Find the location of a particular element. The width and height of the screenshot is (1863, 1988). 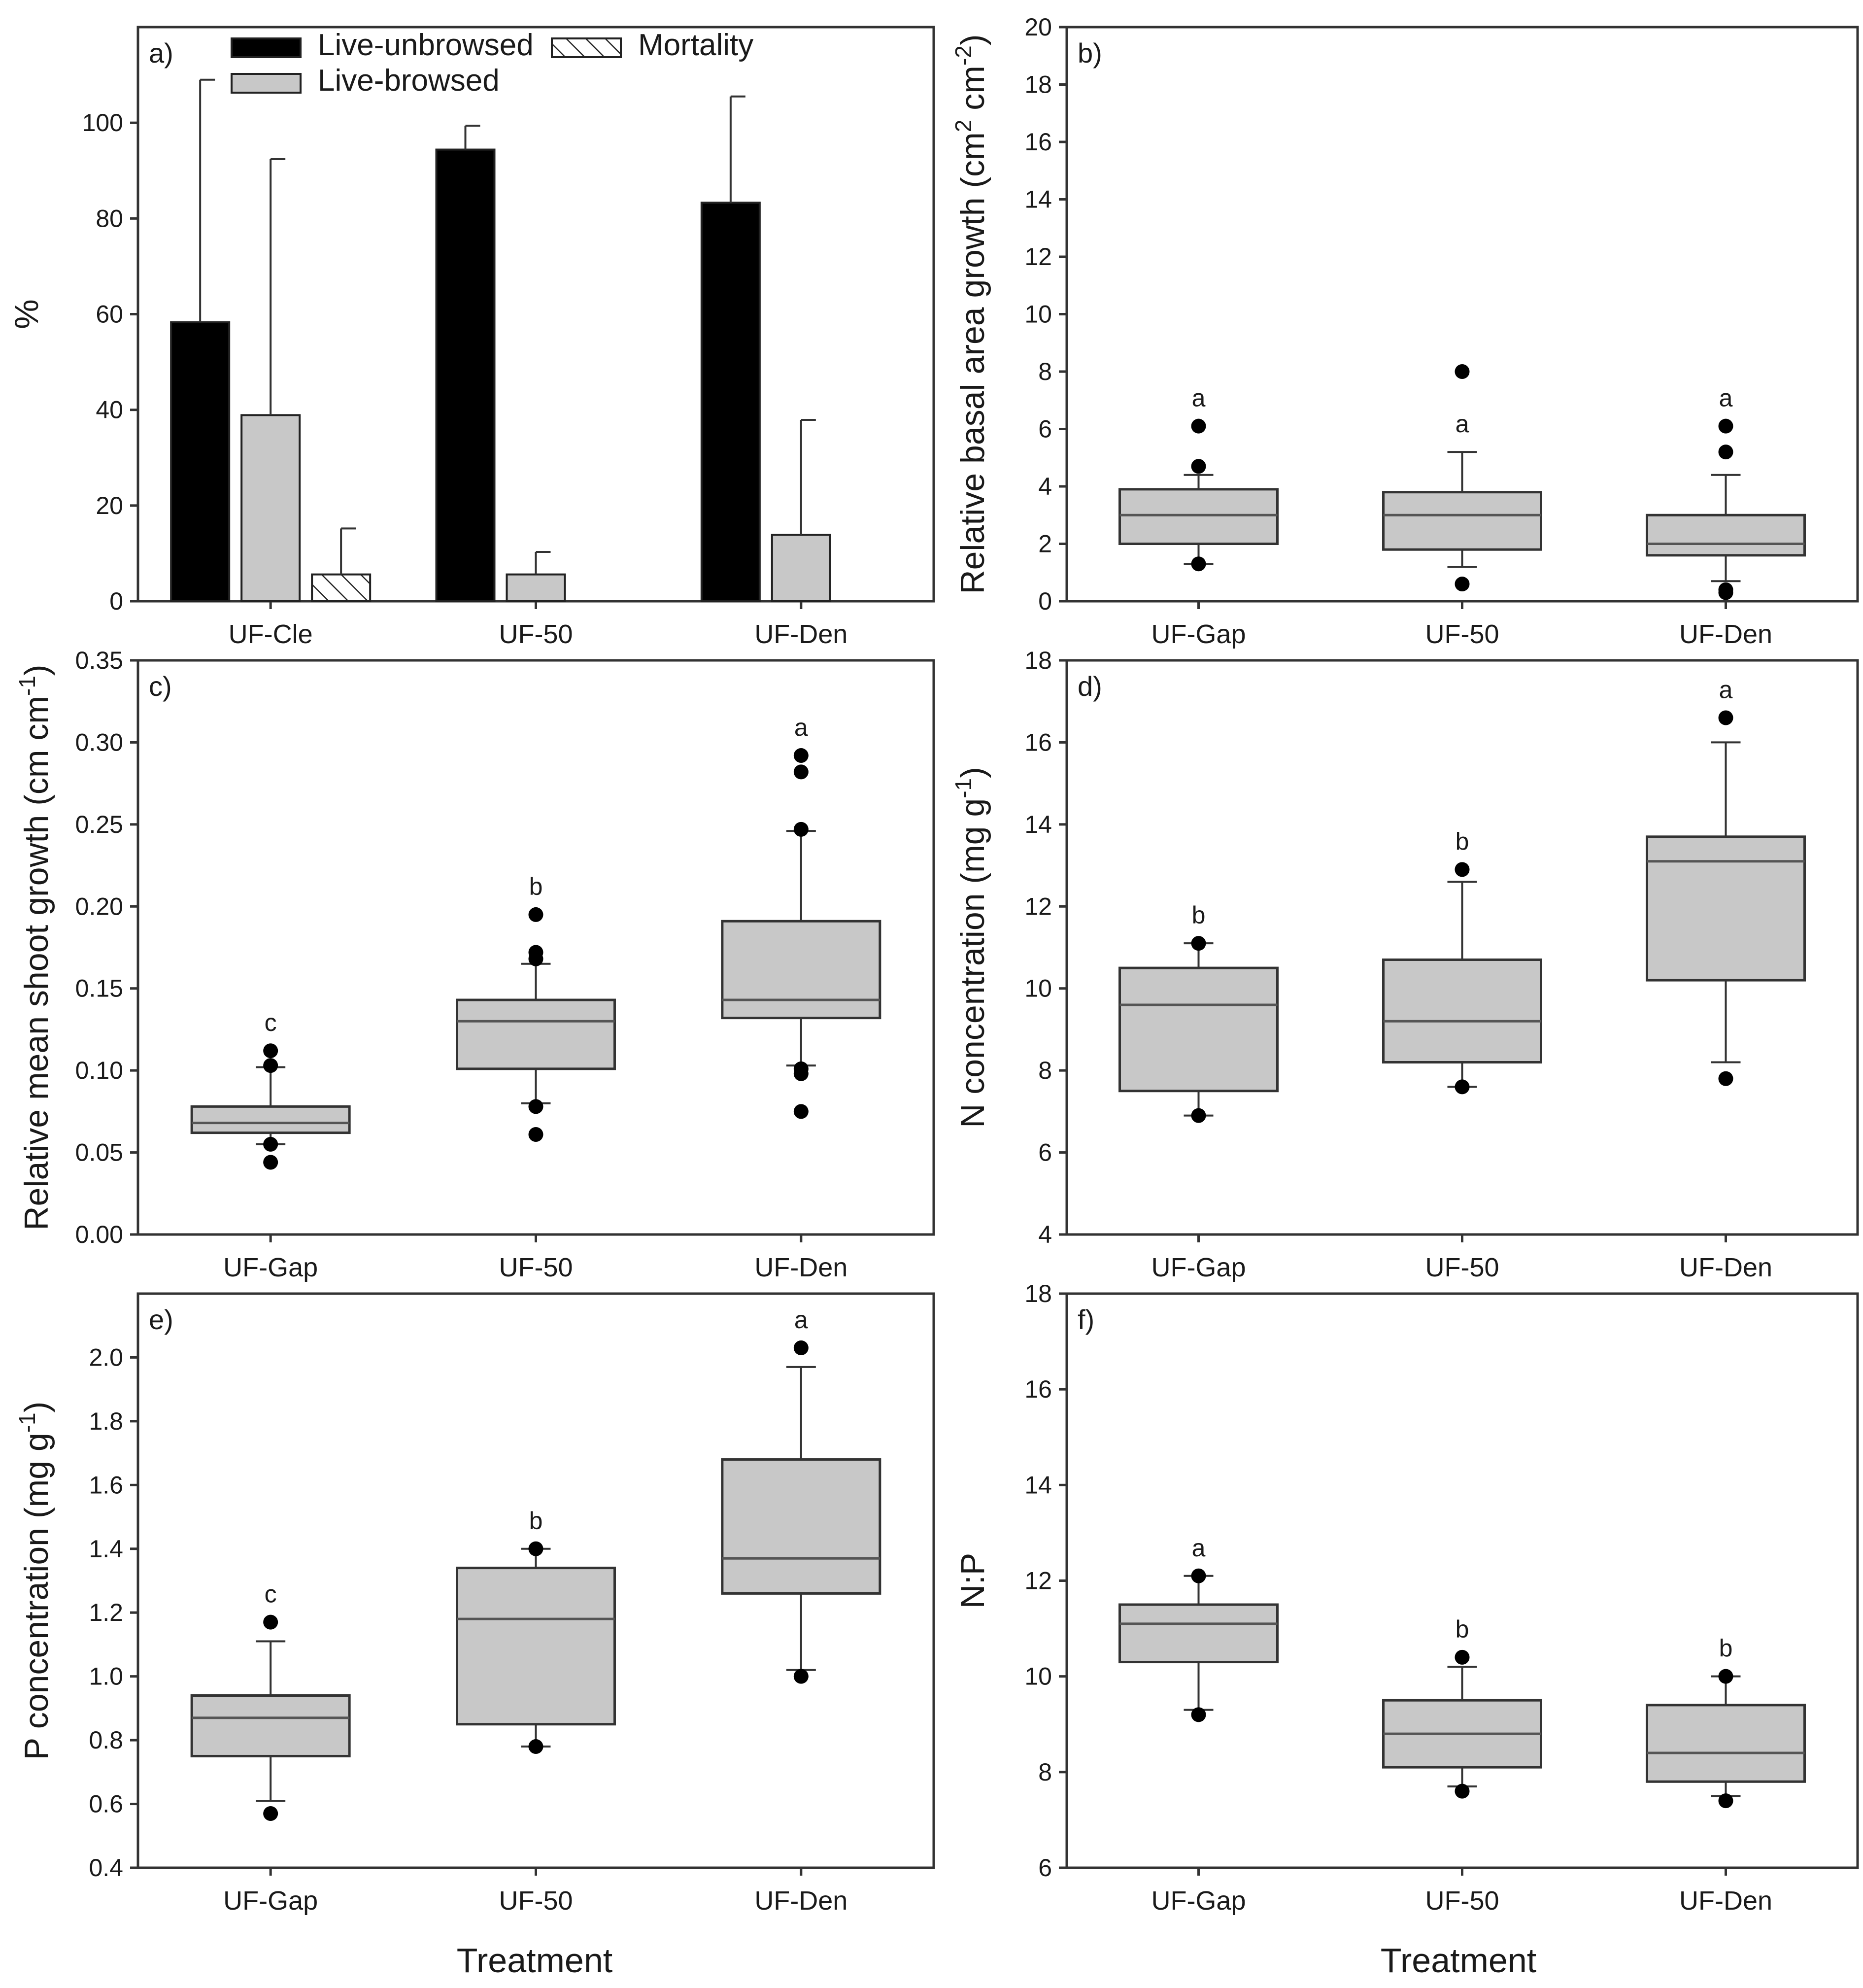

y-tick-label-b-9: 18 is located at coordinates (1038, 85).